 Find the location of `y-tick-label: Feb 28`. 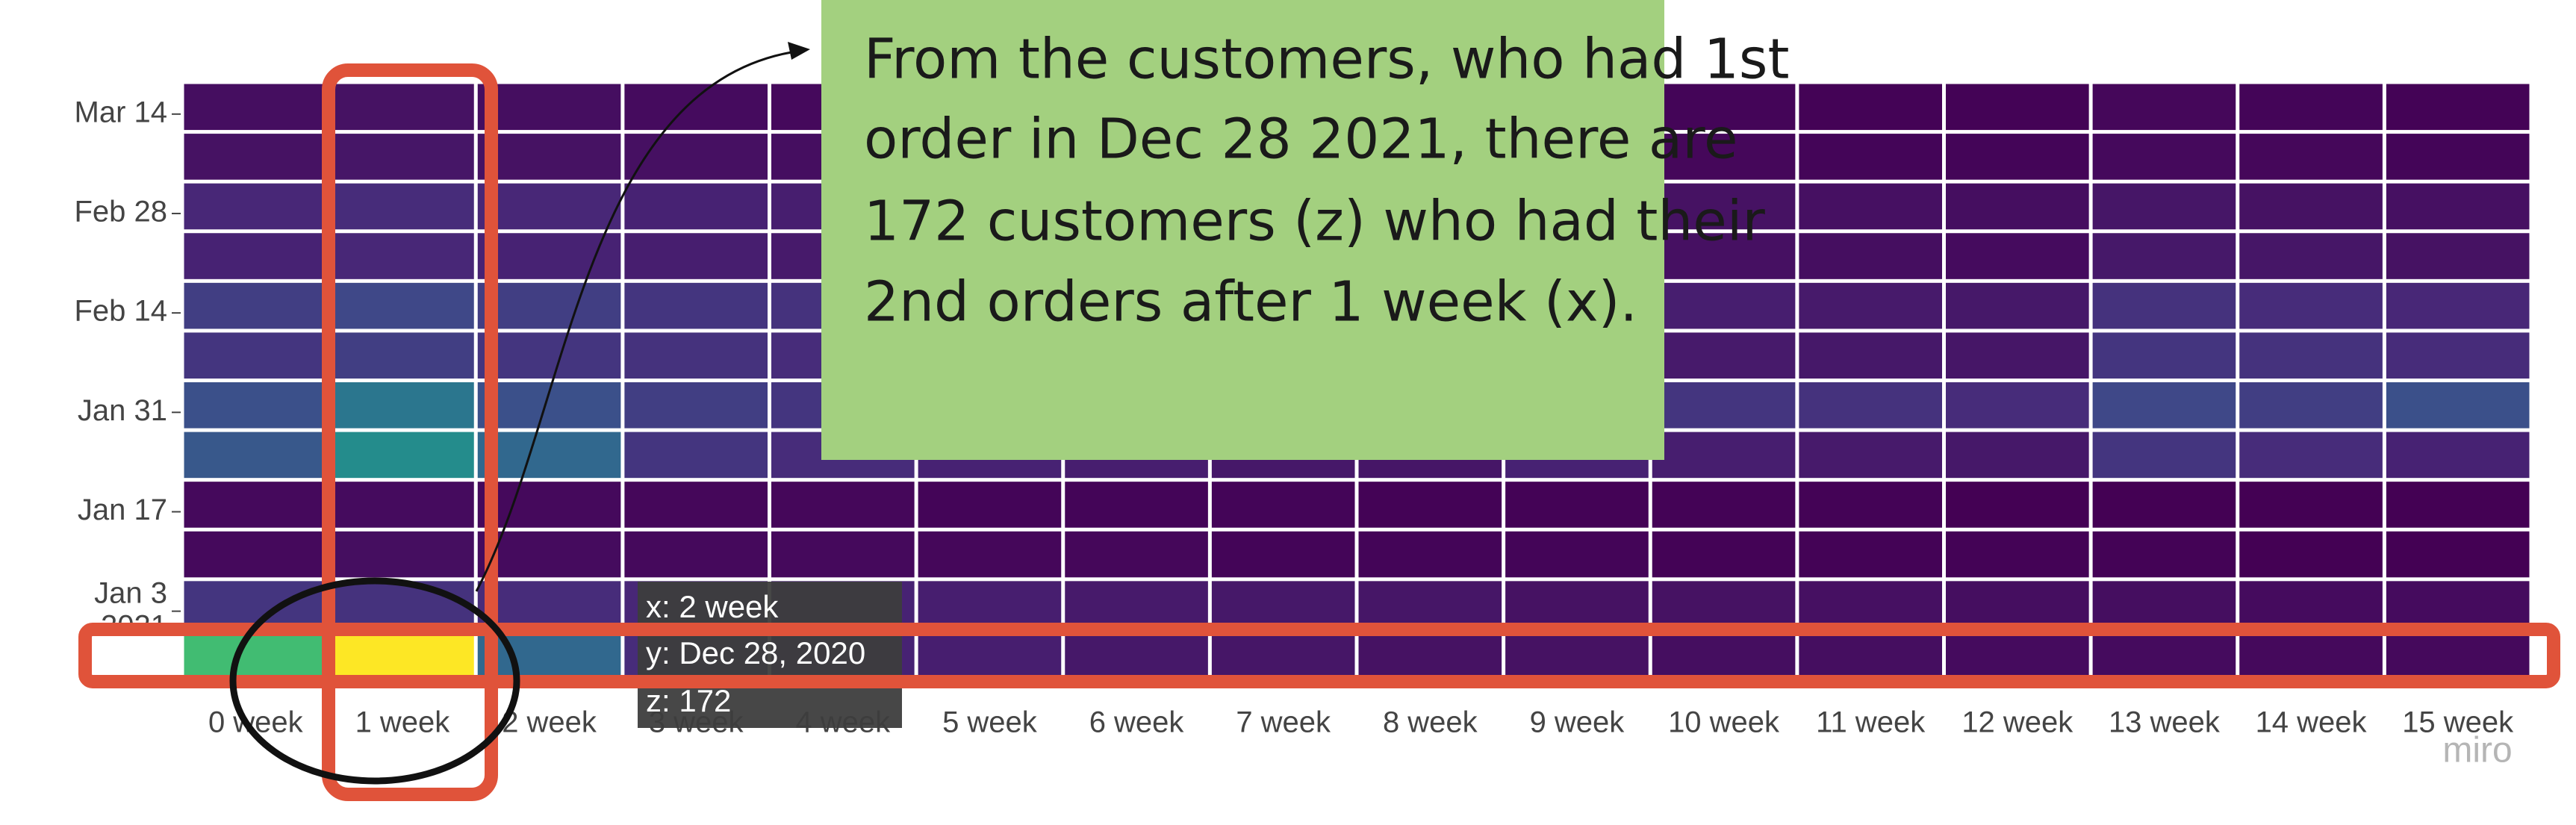

y-tick-label: Feb 28 is located at coordinates (120, 212).